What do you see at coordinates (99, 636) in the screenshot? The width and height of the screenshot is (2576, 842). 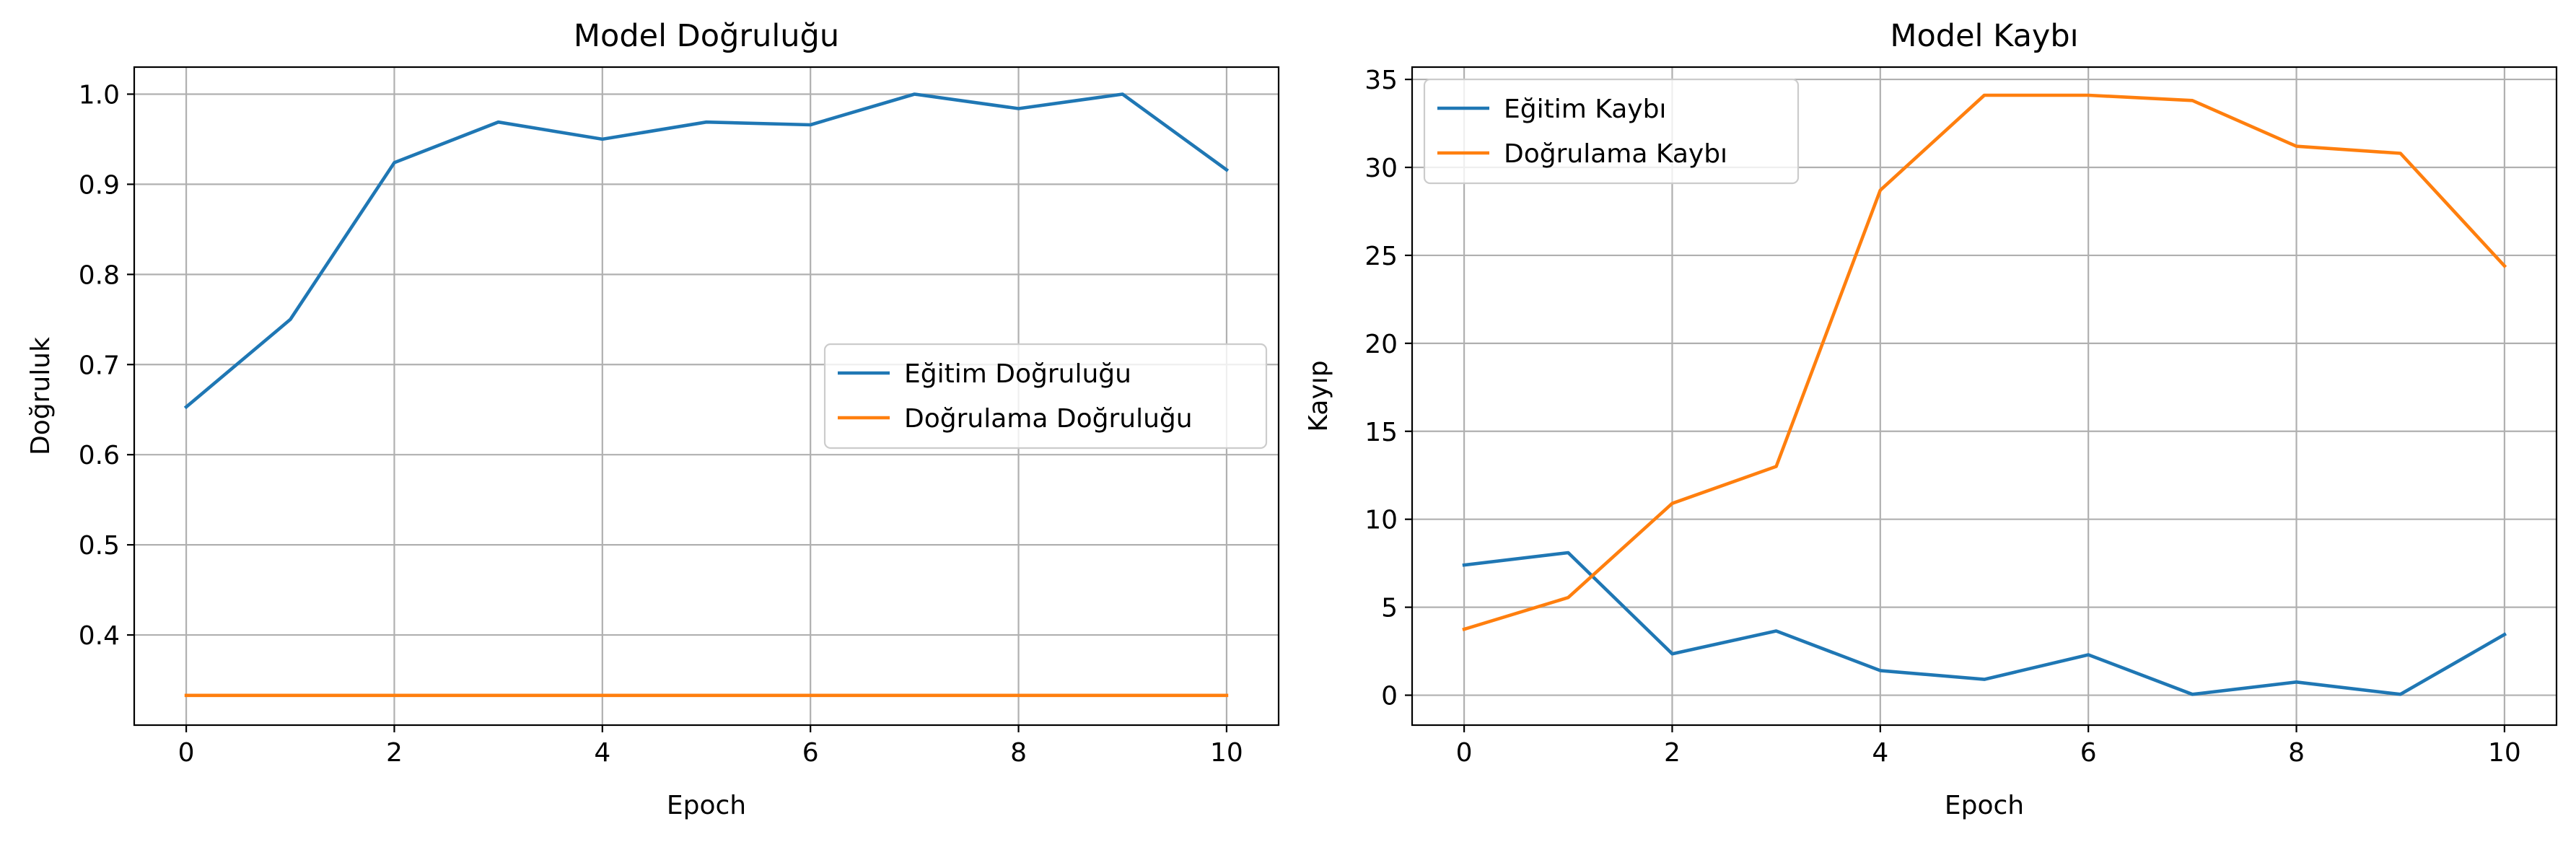 I see `y-tick-label: 0.4` at bounding box center [99, 636].